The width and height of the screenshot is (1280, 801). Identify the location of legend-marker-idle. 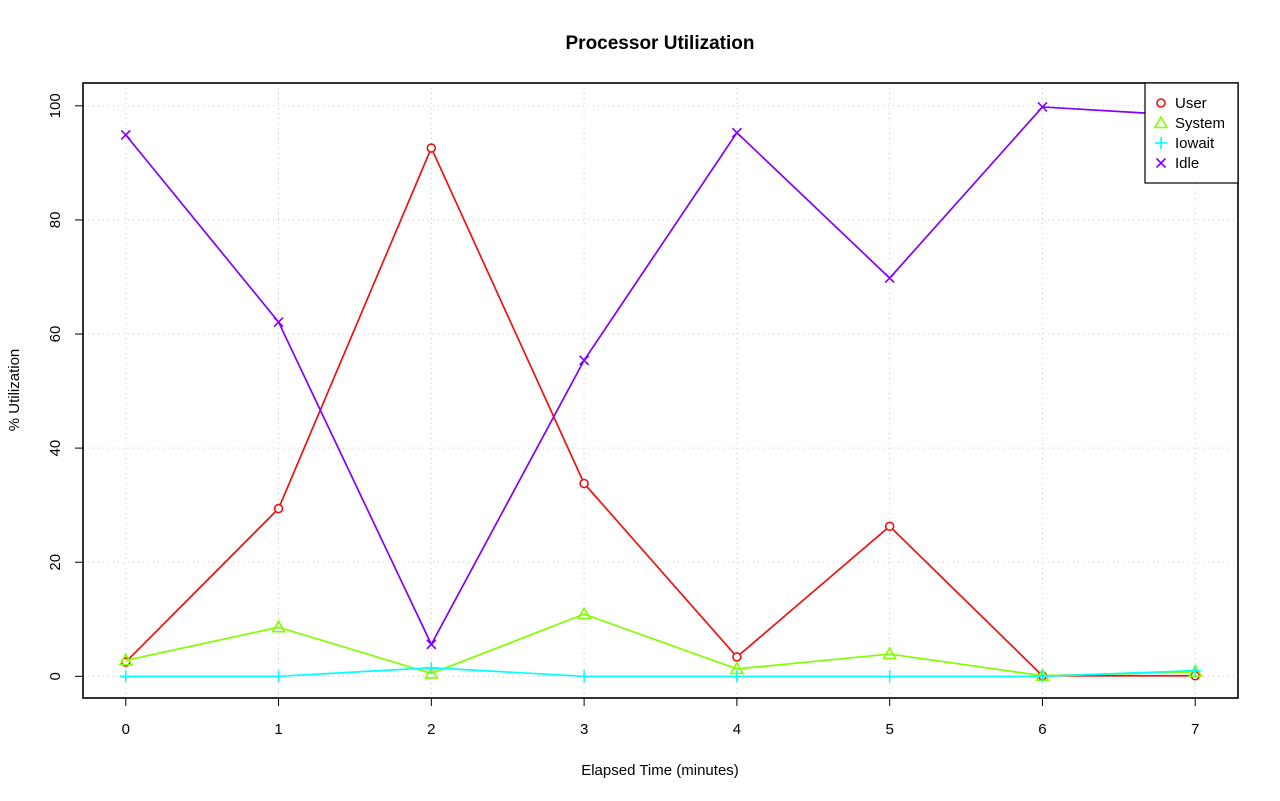
(1161, 163).